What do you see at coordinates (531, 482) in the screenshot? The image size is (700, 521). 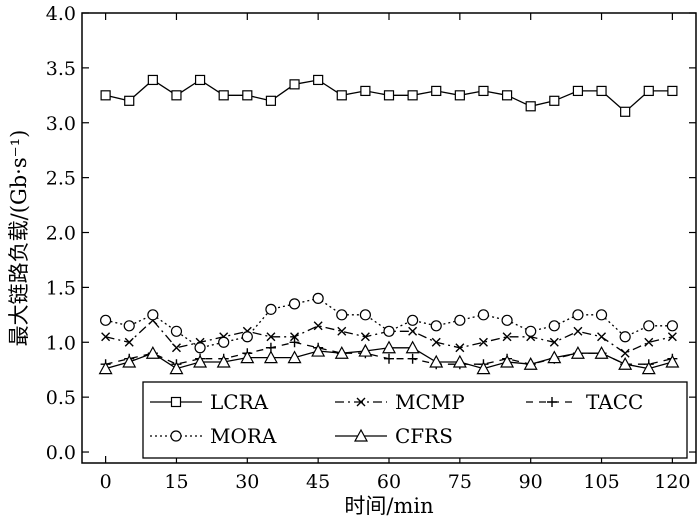 I see `x-tick-label: 90` at bounding box center [531, 482].